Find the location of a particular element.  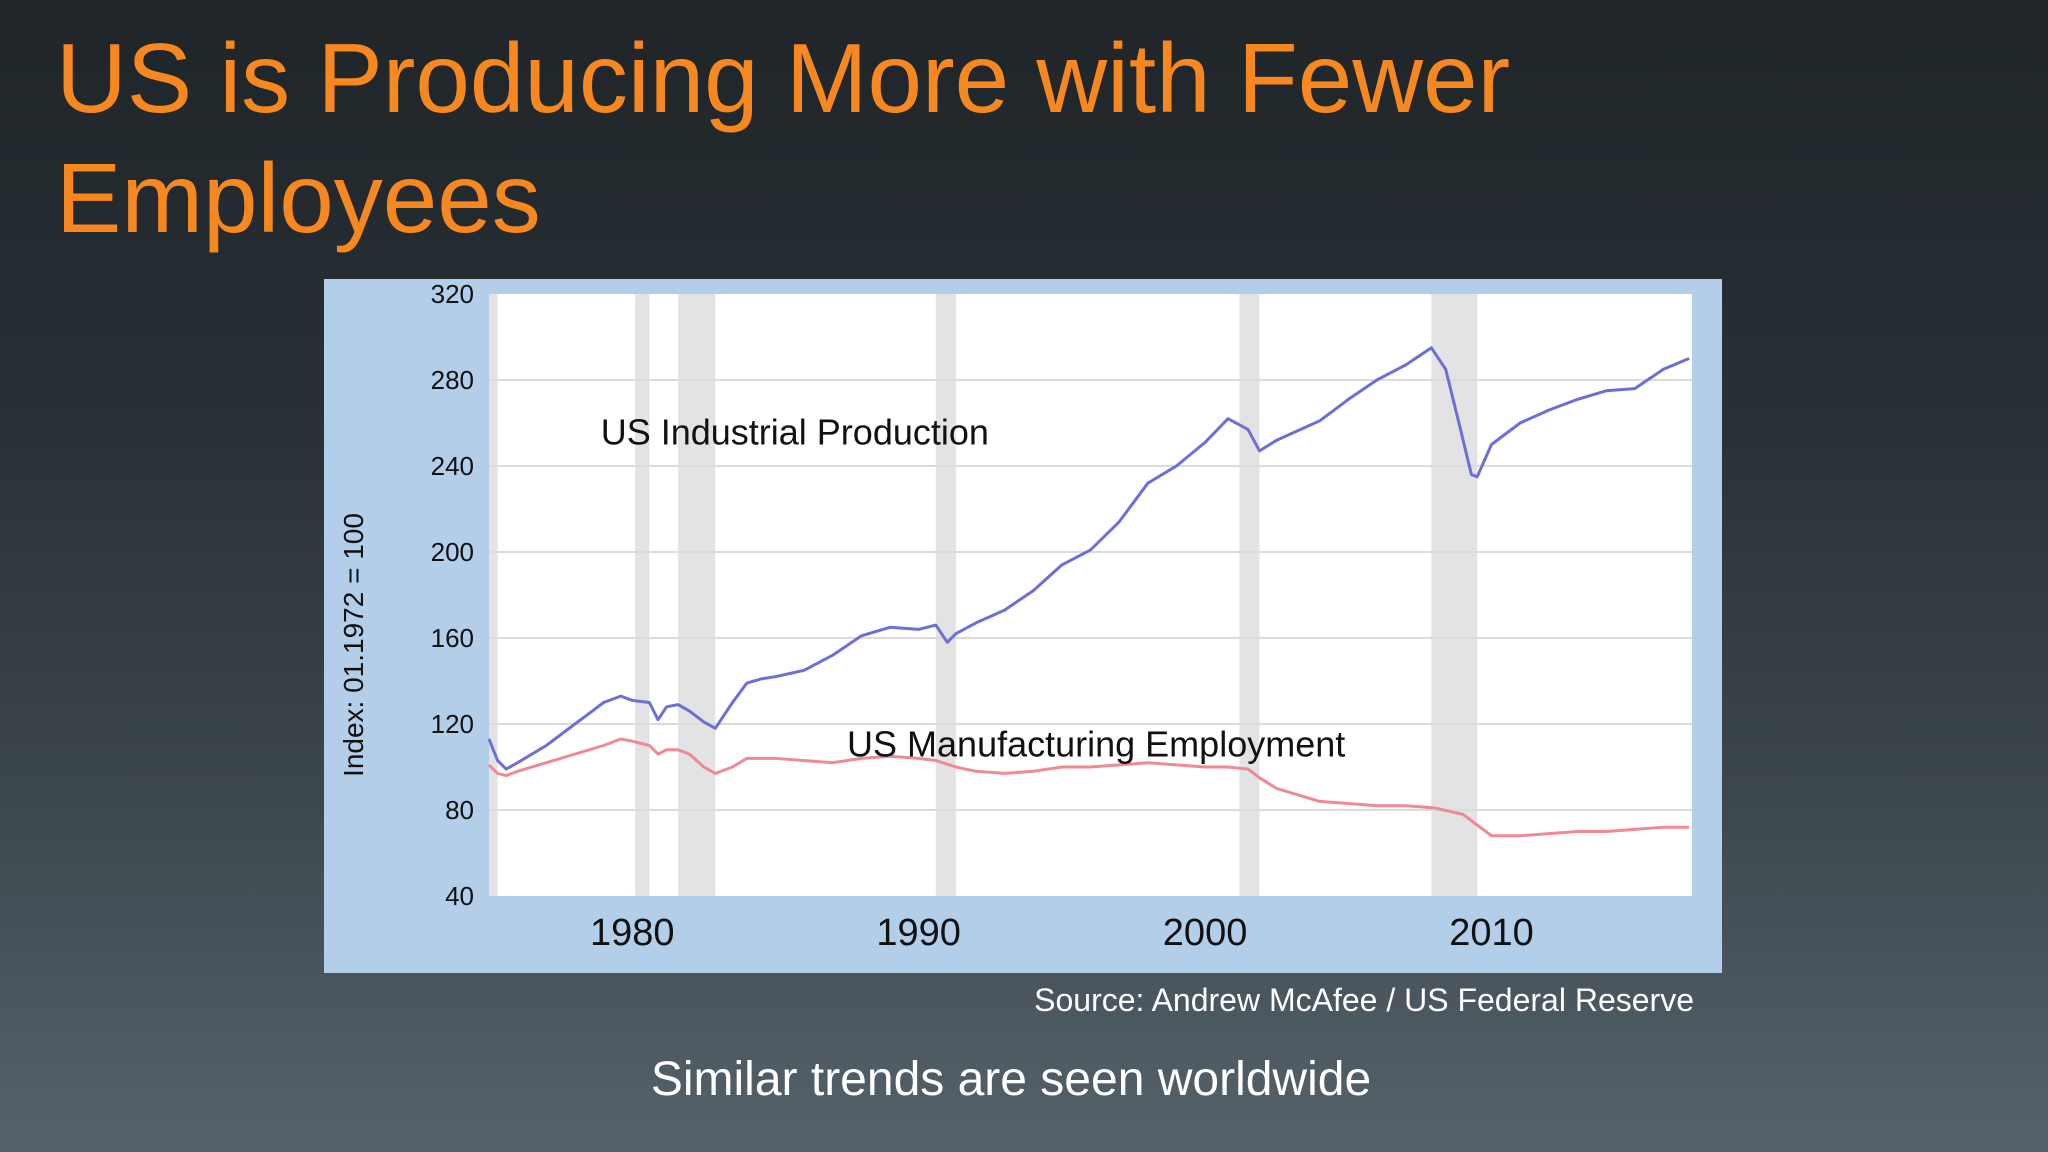

y-tick-label: 40 is located at coordinates (459, 896).